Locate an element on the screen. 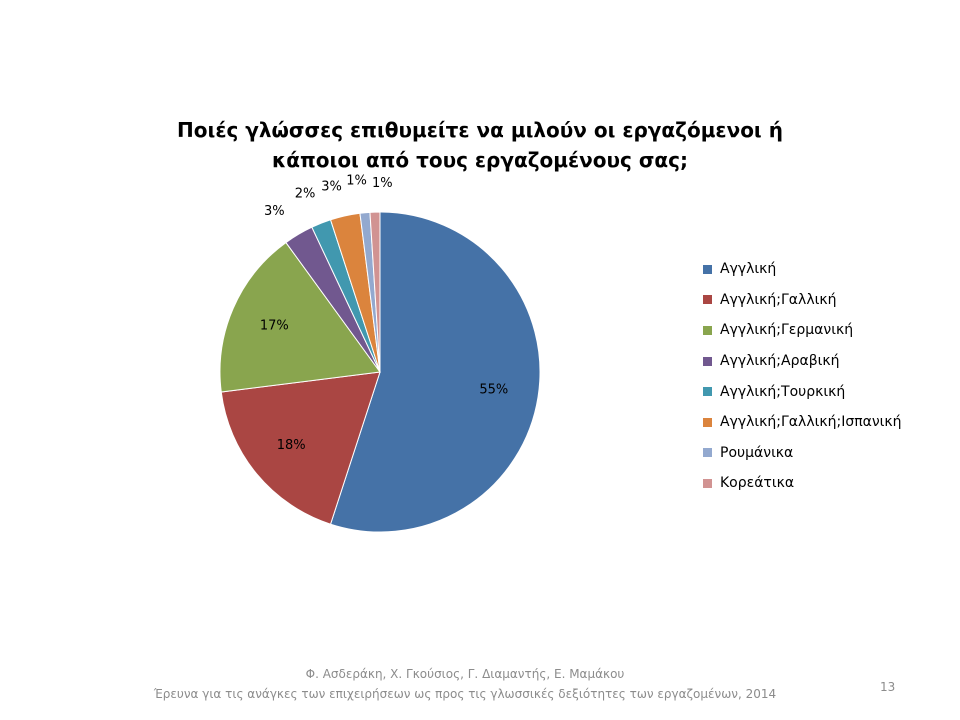 This screenshot has width=960, height=720. slice-data-label: 55% is located at coordinates (493, 390).